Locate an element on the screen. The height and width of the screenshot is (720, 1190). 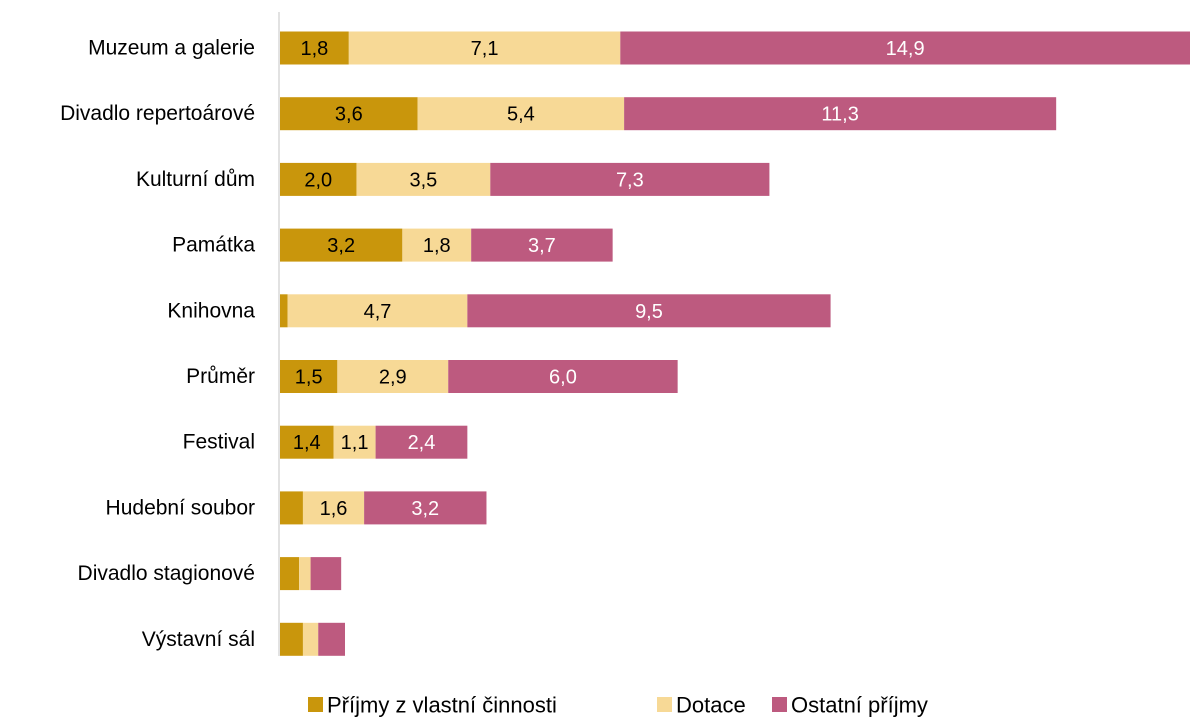
legend-label: Ostatní příjmy is located at coordinates (859, 705).